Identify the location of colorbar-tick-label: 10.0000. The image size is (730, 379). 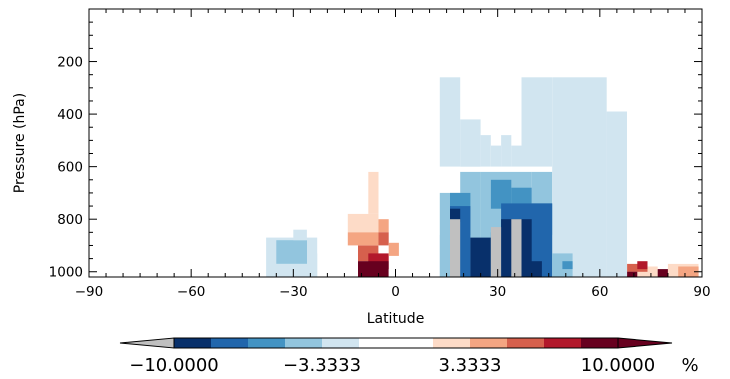
(618, 365).